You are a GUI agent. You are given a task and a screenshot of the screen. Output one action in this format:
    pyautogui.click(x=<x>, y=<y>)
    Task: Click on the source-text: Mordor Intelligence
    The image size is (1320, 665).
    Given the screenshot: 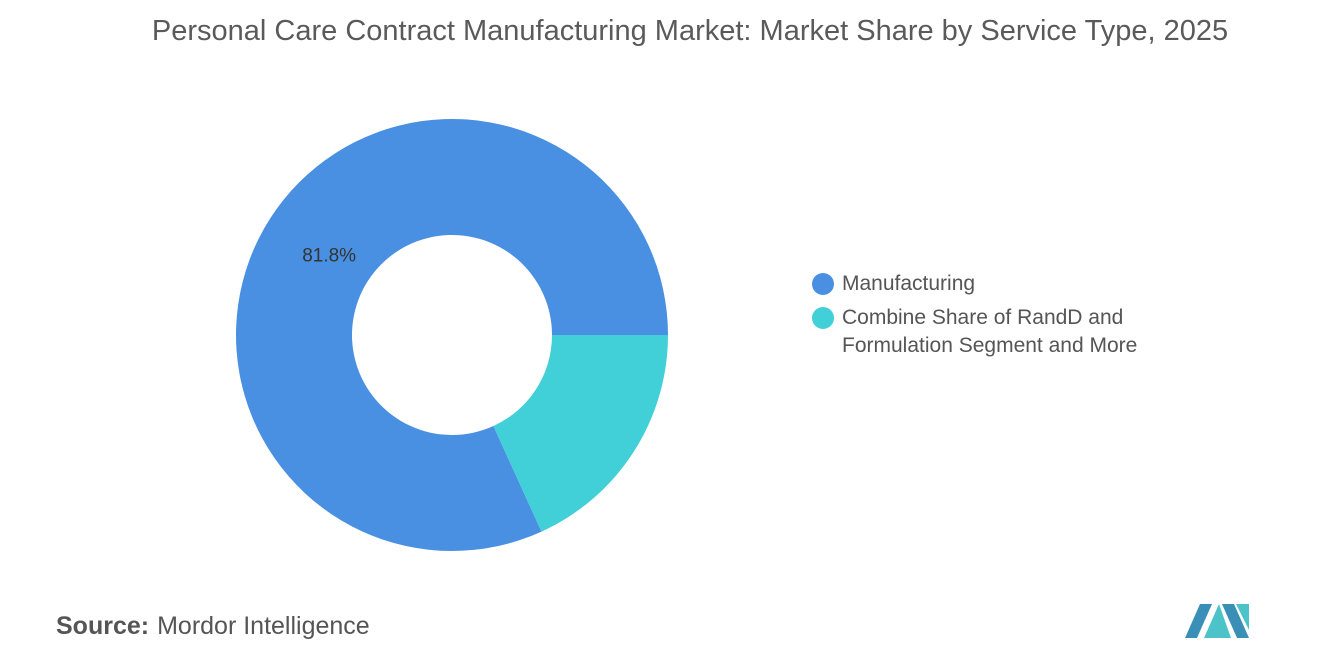 What is the action you would take?
    pyautogui.click(x=263, y=626)
    